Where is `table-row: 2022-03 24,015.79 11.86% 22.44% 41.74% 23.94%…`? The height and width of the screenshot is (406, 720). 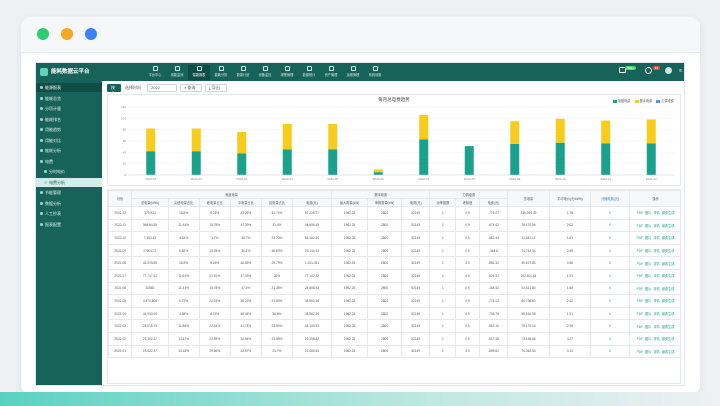 table-row: 2022-03 24,015.79 11.86% 22.44% 41.74% 23.94%… is located at coordinates (394, 326).